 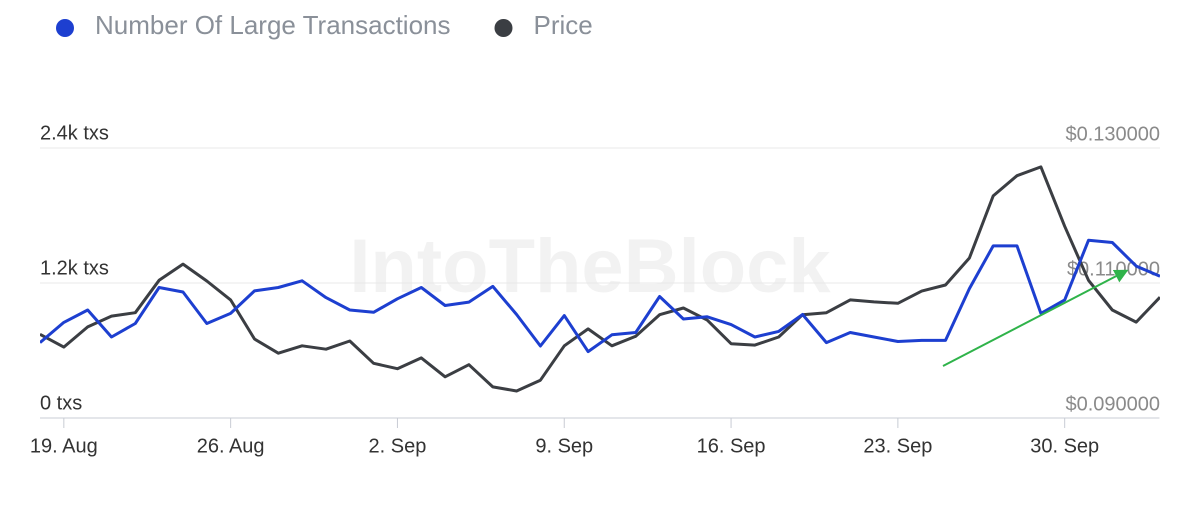 I want to click on y-tick-label: 1.2k txs, so click(x=74, y=268).